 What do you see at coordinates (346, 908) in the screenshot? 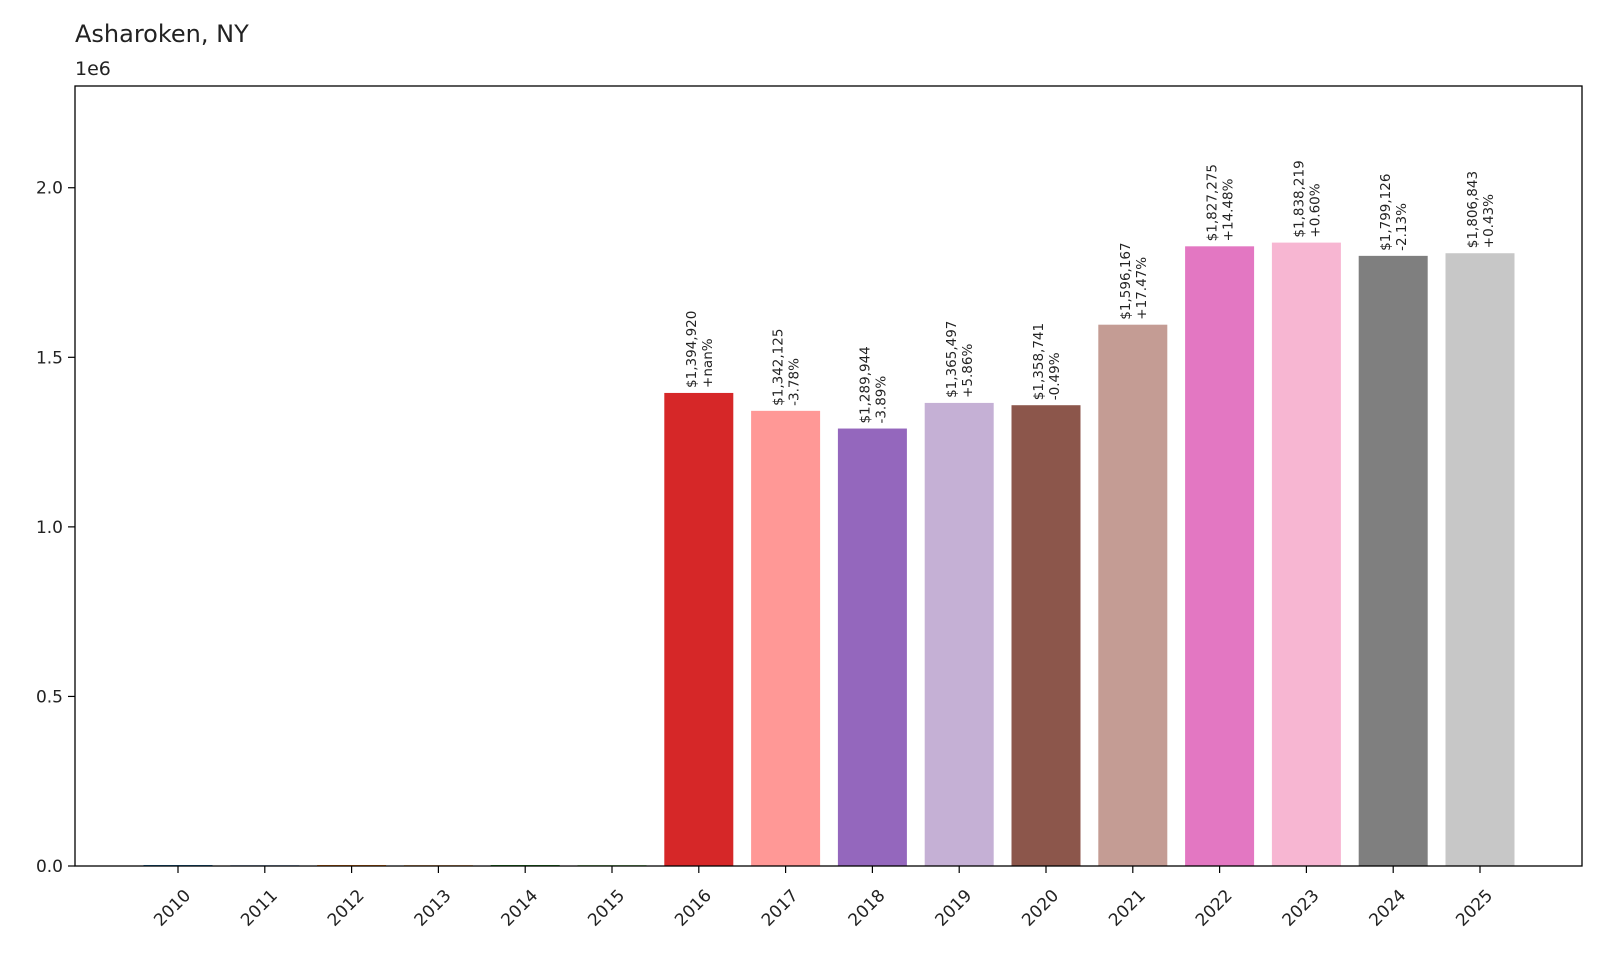
I see `x-tick-label-2012: 2012` at bounding box center [346, 908].